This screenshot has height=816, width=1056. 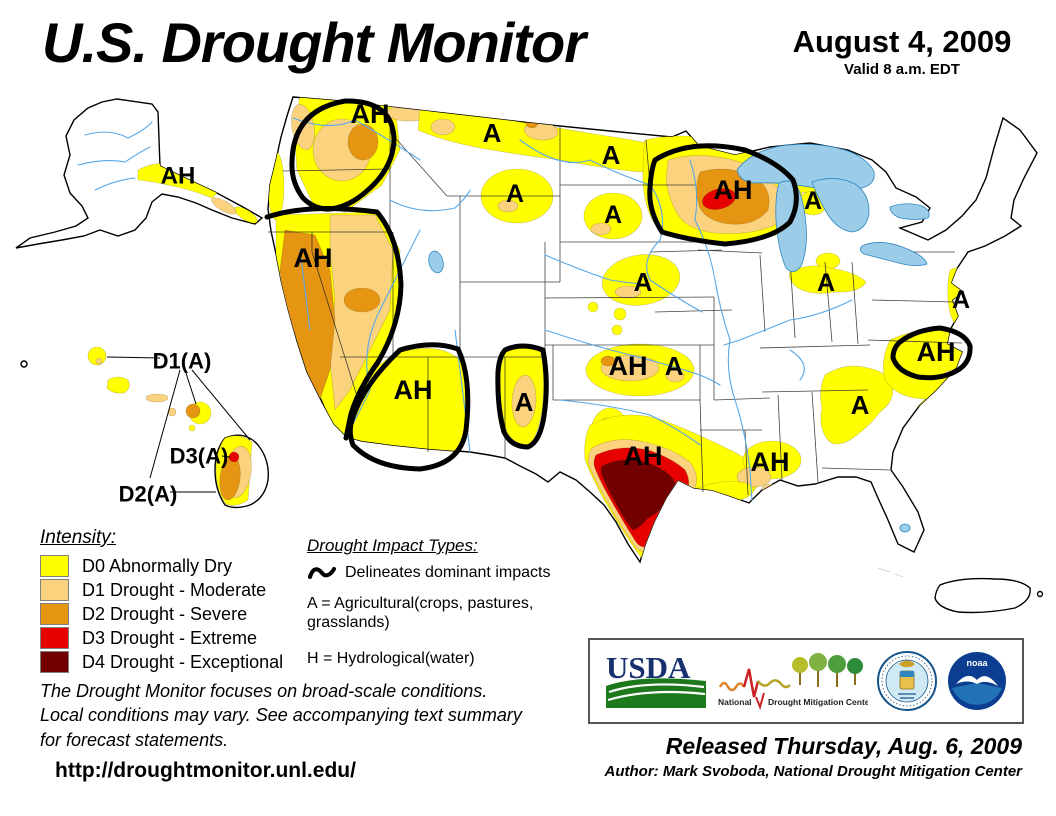 What do you see at coordinates (905, 528) in the screenshot?
I see `lake-okeechobee` at bounding box center [905, 528].